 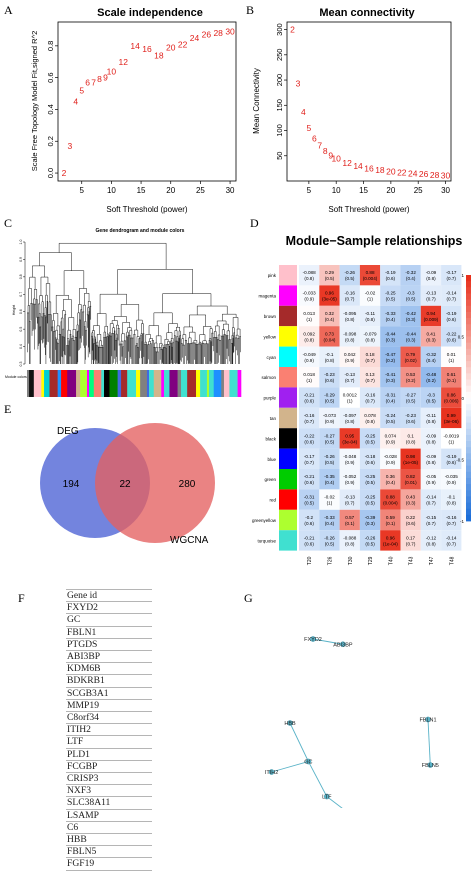 What do you see at coordinates (410, 462) in the screenshot?
I see `heatmap-cell-pvalue: (1e-05)` at bounding box center [410, 462].